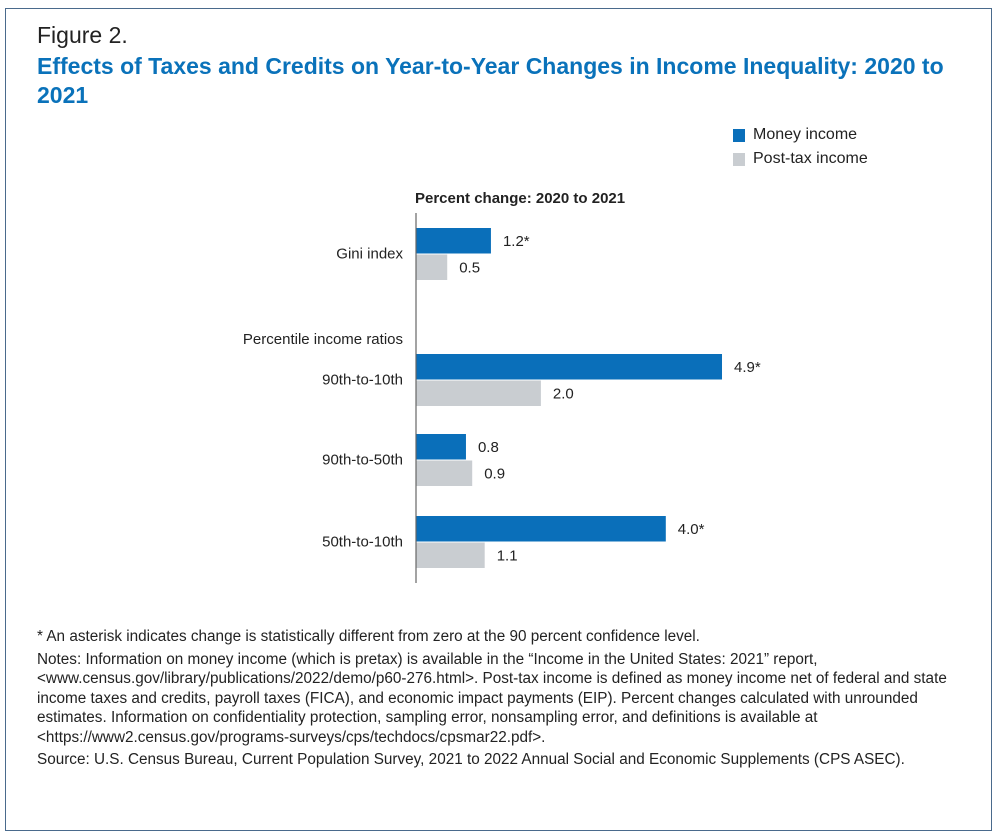 The width and height of the screenshot is (1000, 839). I want to click on legend-item-money-income: Money income, so click(800, 135).